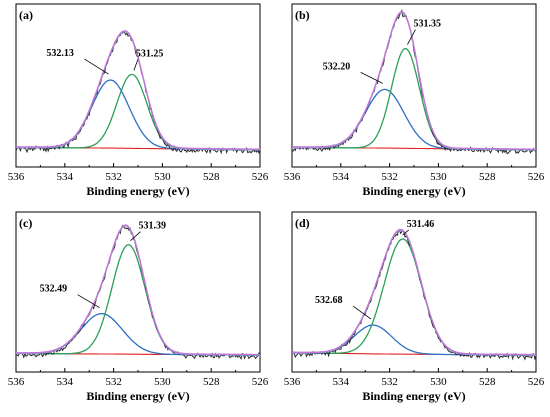 This screenshot has height=417, width=550. Describe the element at coordinates (150, 53) in the screenshot. I see `peak-label: 531.25` at that location.